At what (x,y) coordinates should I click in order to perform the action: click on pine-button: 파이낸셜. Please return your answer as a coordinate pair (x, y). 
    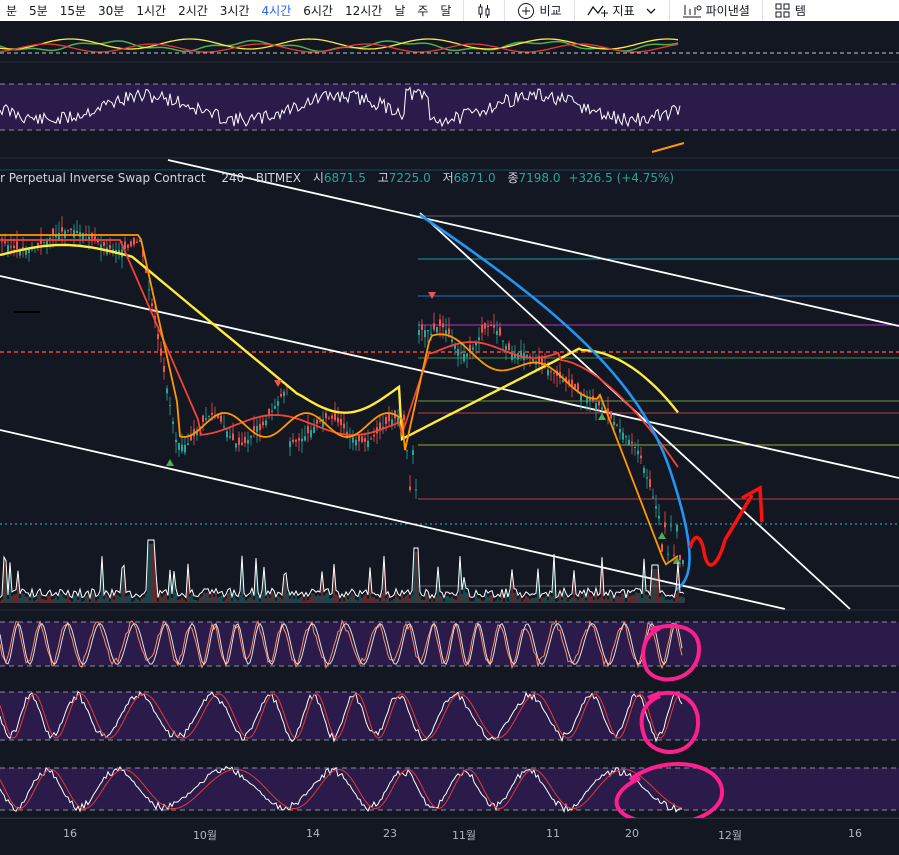
    Looking at the image, I should click on (716, 10).